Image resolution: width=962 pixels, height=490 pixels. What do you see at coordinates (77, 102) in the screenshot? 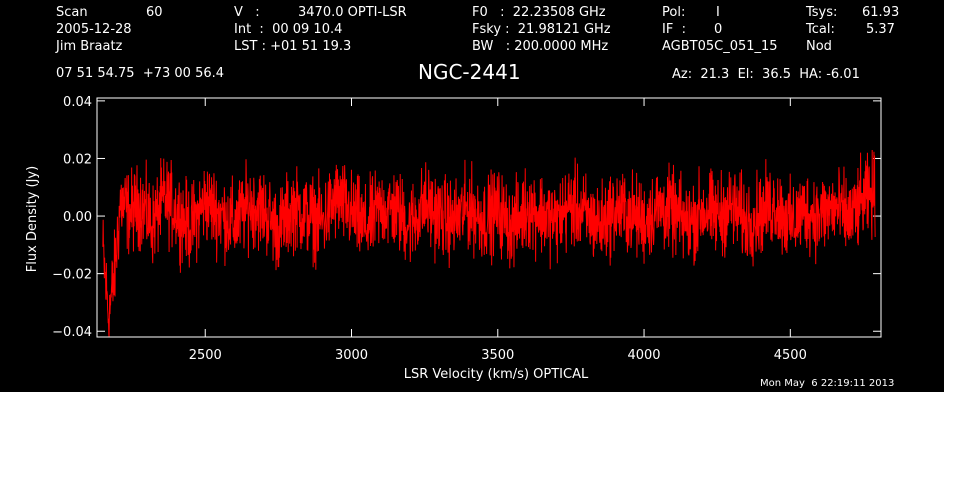
I see `y-tick-label: 0.04` at bounding box center [77, 102].